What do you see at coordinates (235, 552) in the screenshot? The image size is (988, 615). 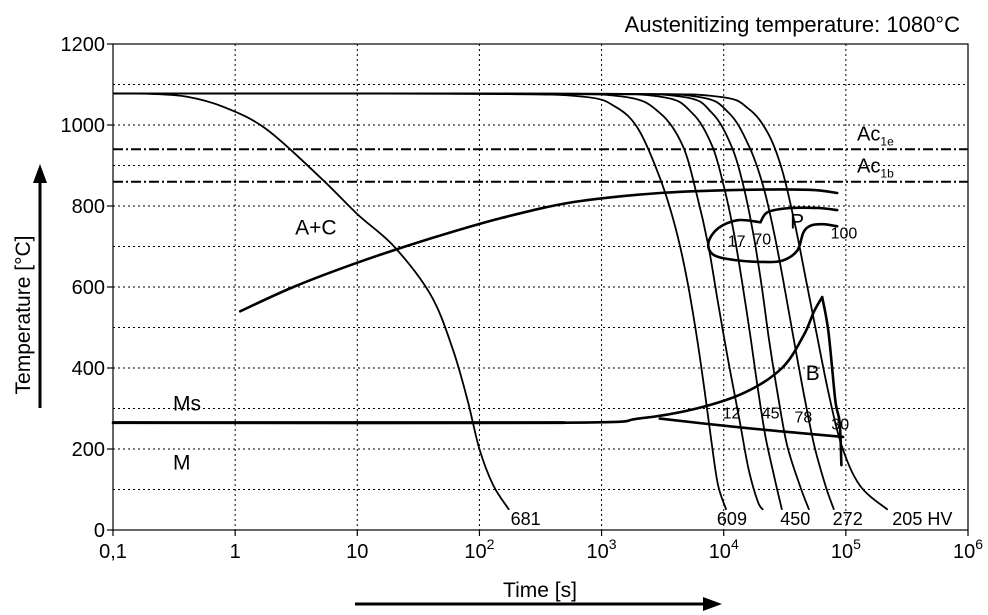 I see `x-tick-label: 1` at bounding box center [235, 552].